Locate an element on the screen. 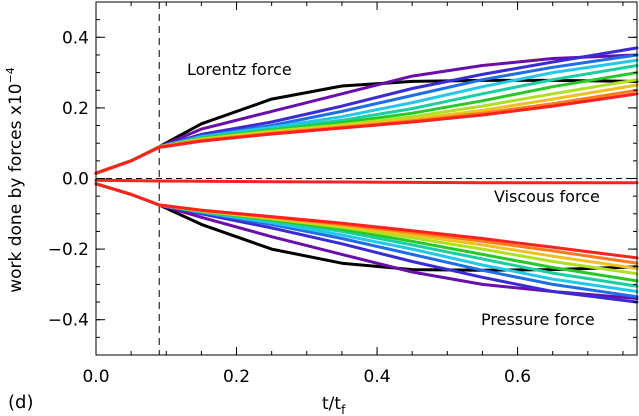 The height and width of the screenshot is (416, 639). y-axis-label-main: work done by forces x10 is located at coordinates (16, 187).